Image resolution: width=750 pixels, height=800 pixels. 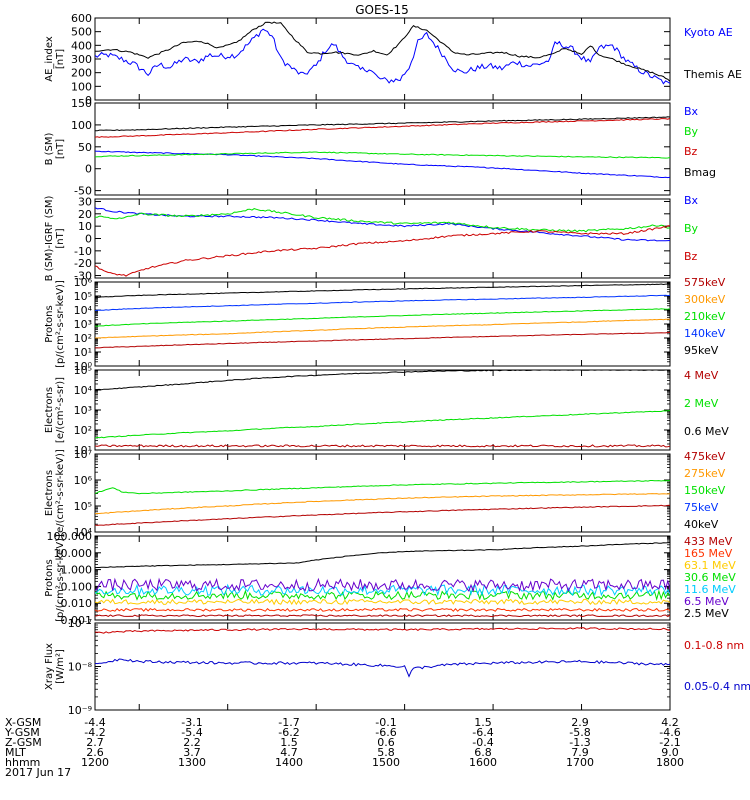 I want to click on footer-value: -4.4, so click(x=94, y=722).